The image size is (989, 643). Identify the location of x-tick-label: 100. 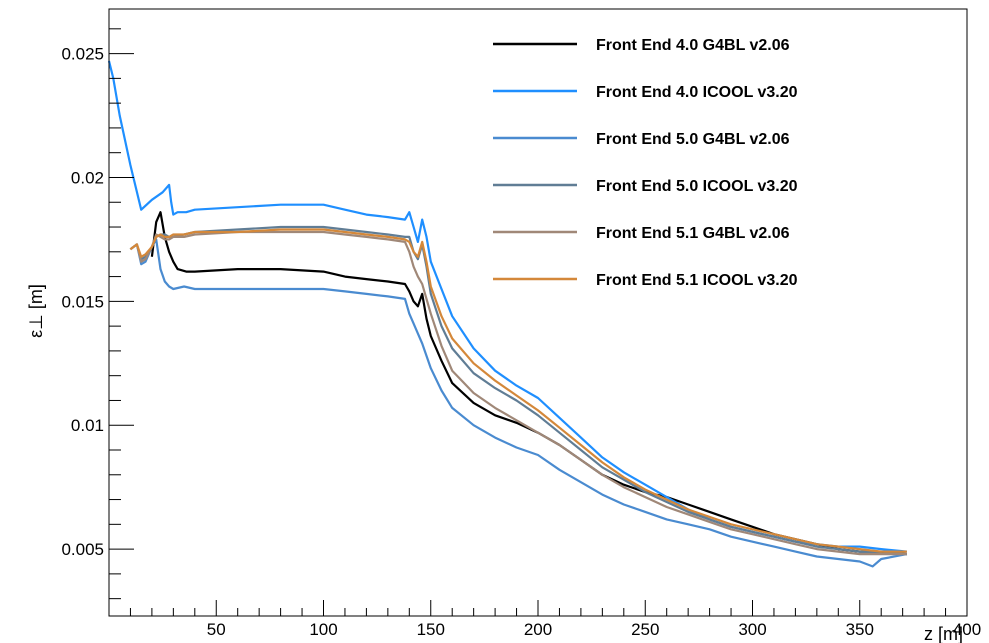
(323, 629).